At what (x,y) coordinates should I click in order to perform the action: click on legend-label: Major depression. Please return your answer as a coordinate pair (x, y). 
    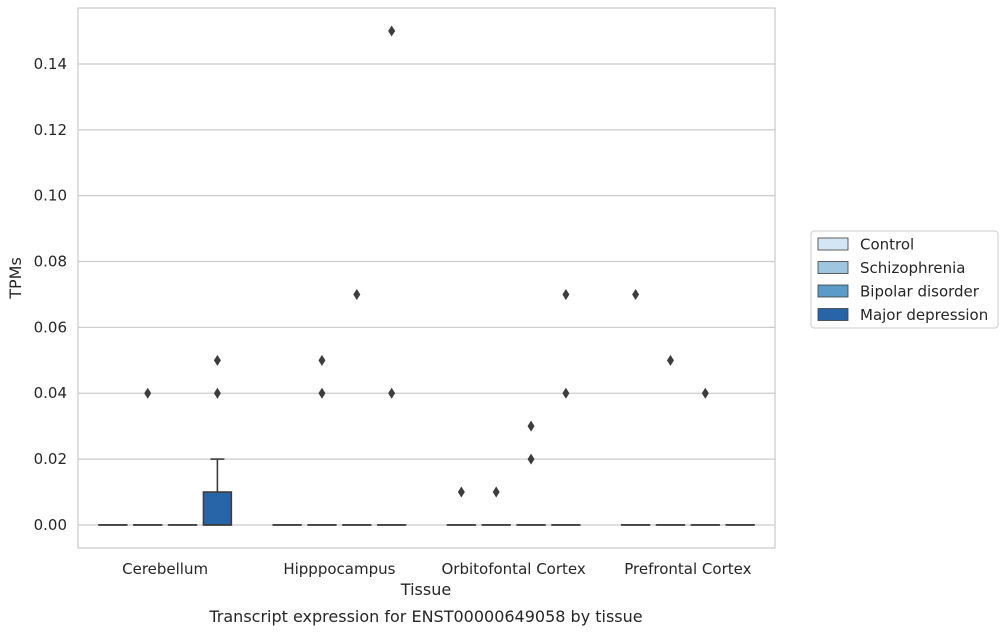
    Looking at the image, I should click on (924, 315).